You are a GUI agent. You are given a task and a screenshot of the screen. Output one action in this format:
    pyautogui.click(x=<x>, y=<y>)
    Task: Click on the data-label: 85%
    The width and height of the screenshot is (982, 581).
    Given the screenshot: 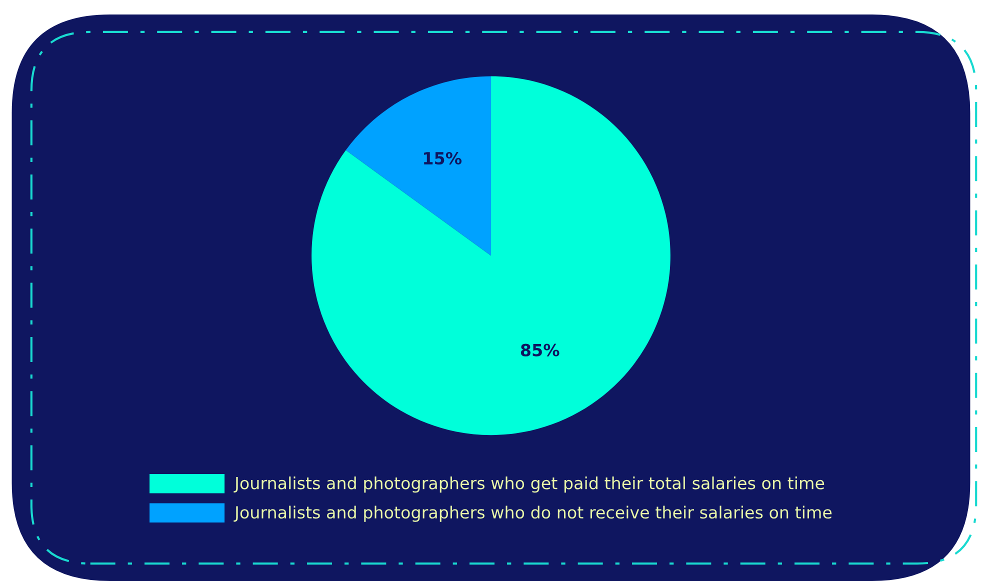 What is the action you would take?
    pyautogui.click(x=540, y=350)
    